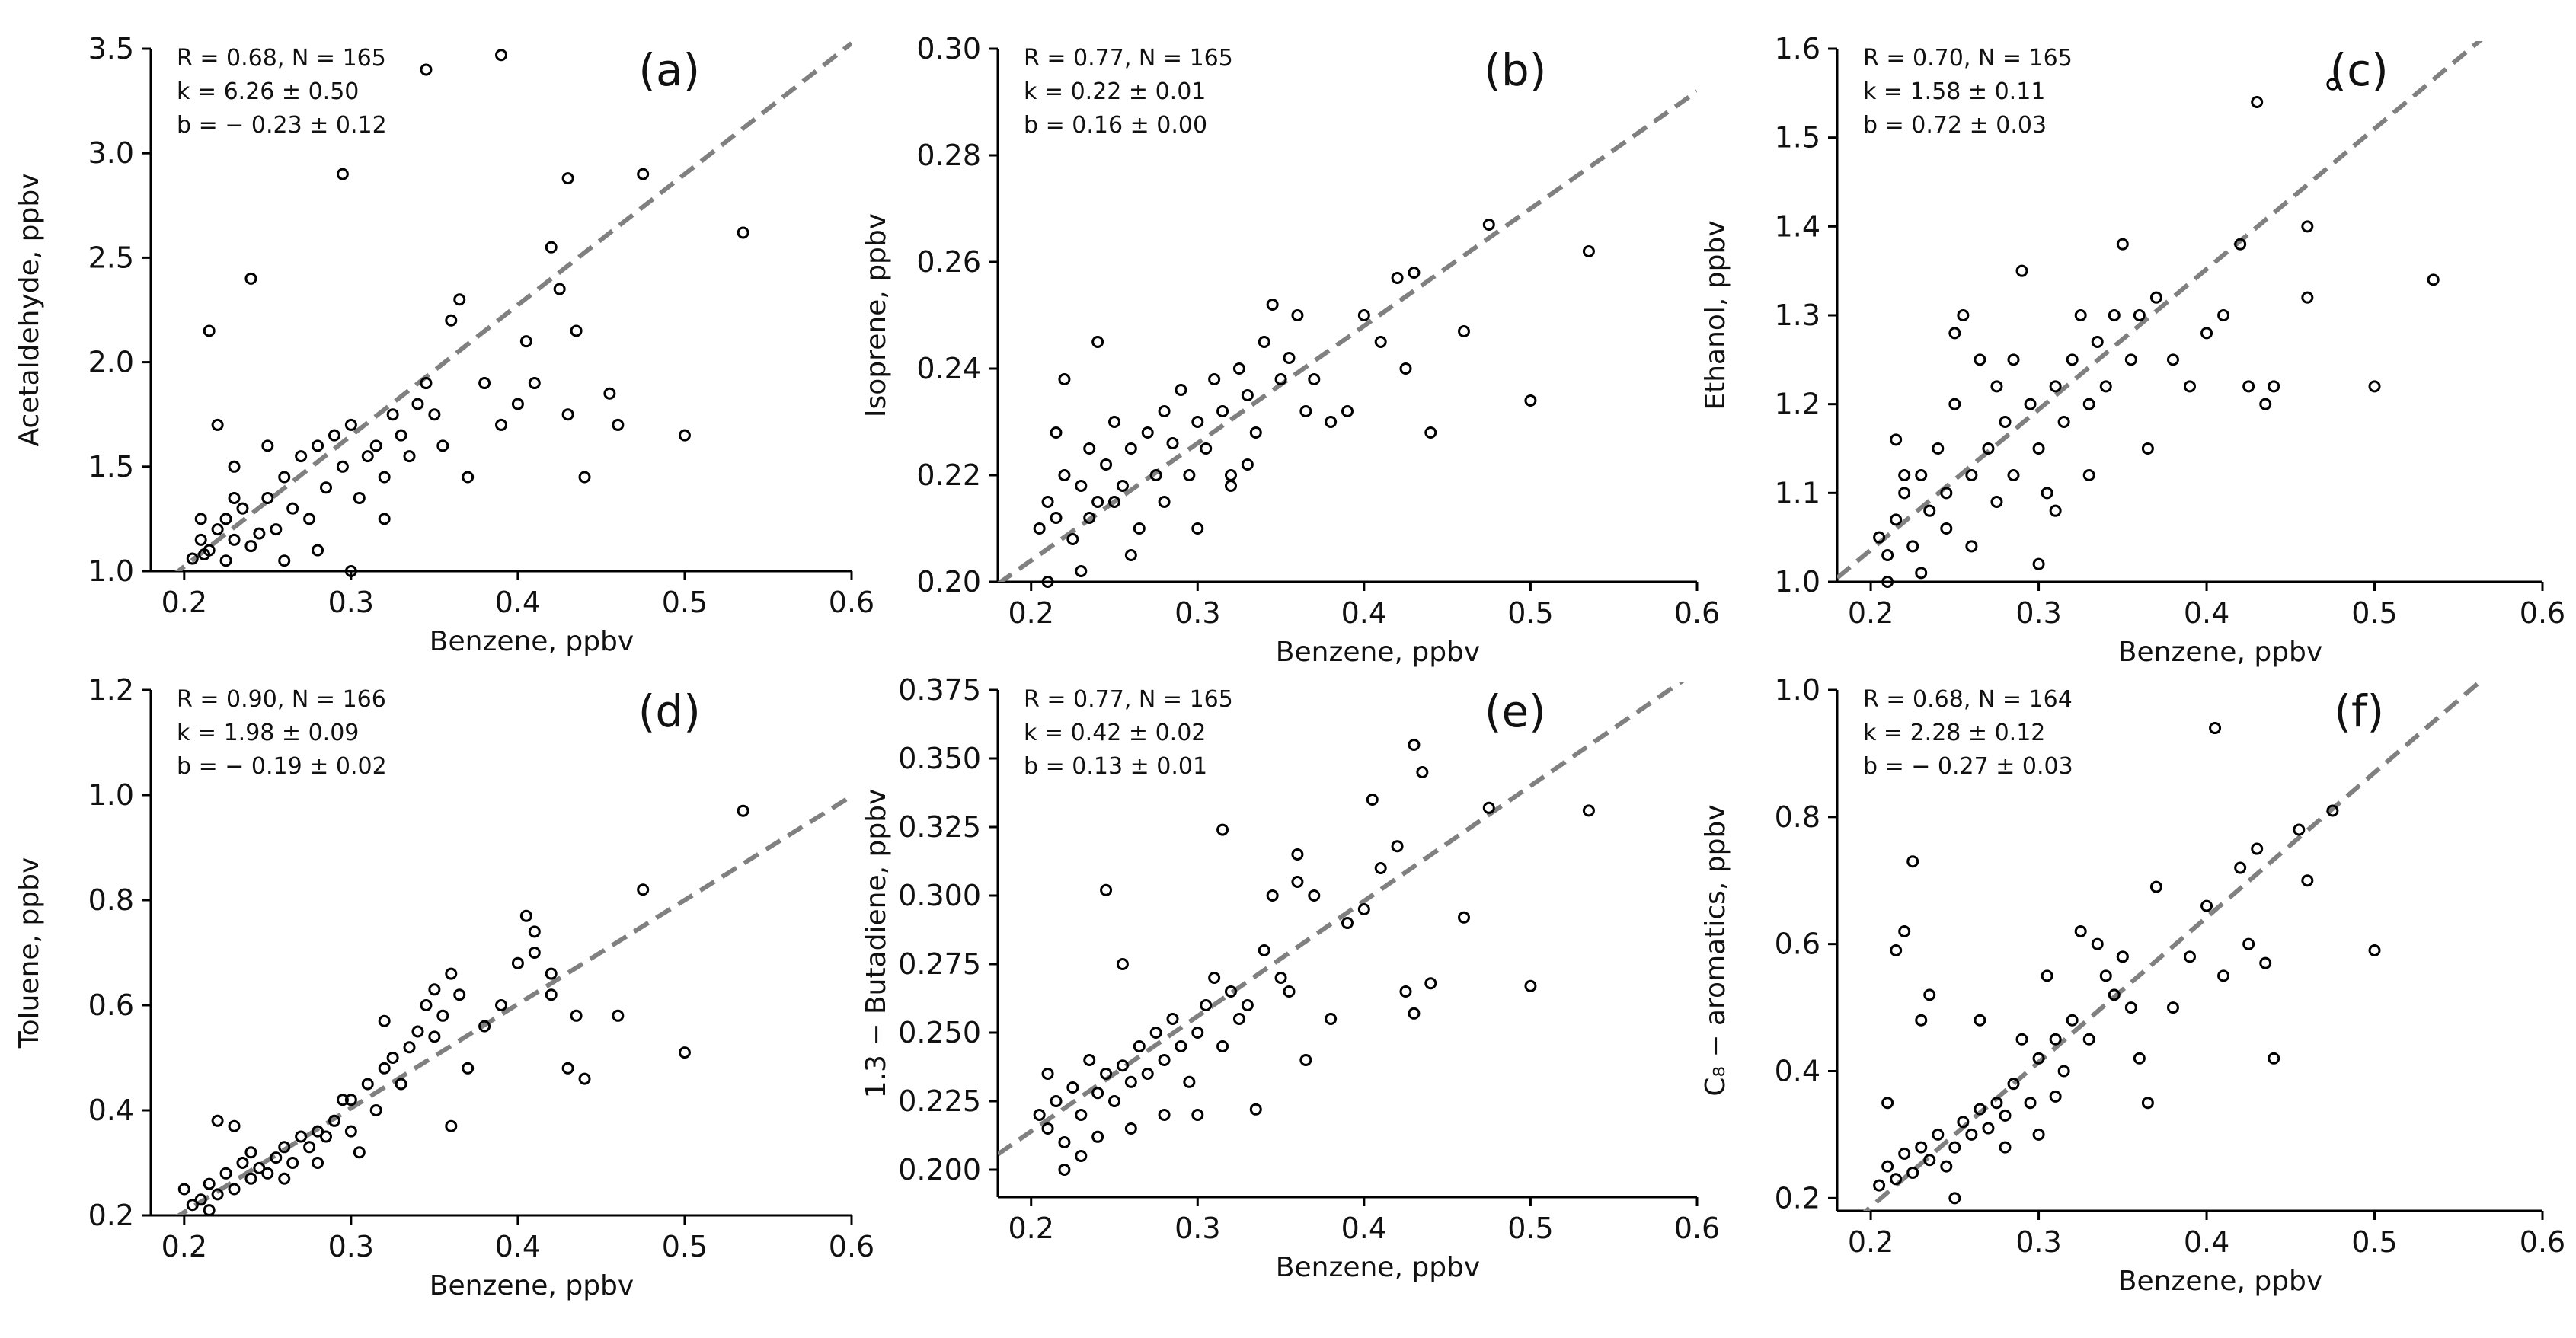 This screenshot has width=2576, height=1338. Describe the element at coordinates (111, 257) in the screenshot. I see `y-tick-label: 2.5` at that location.